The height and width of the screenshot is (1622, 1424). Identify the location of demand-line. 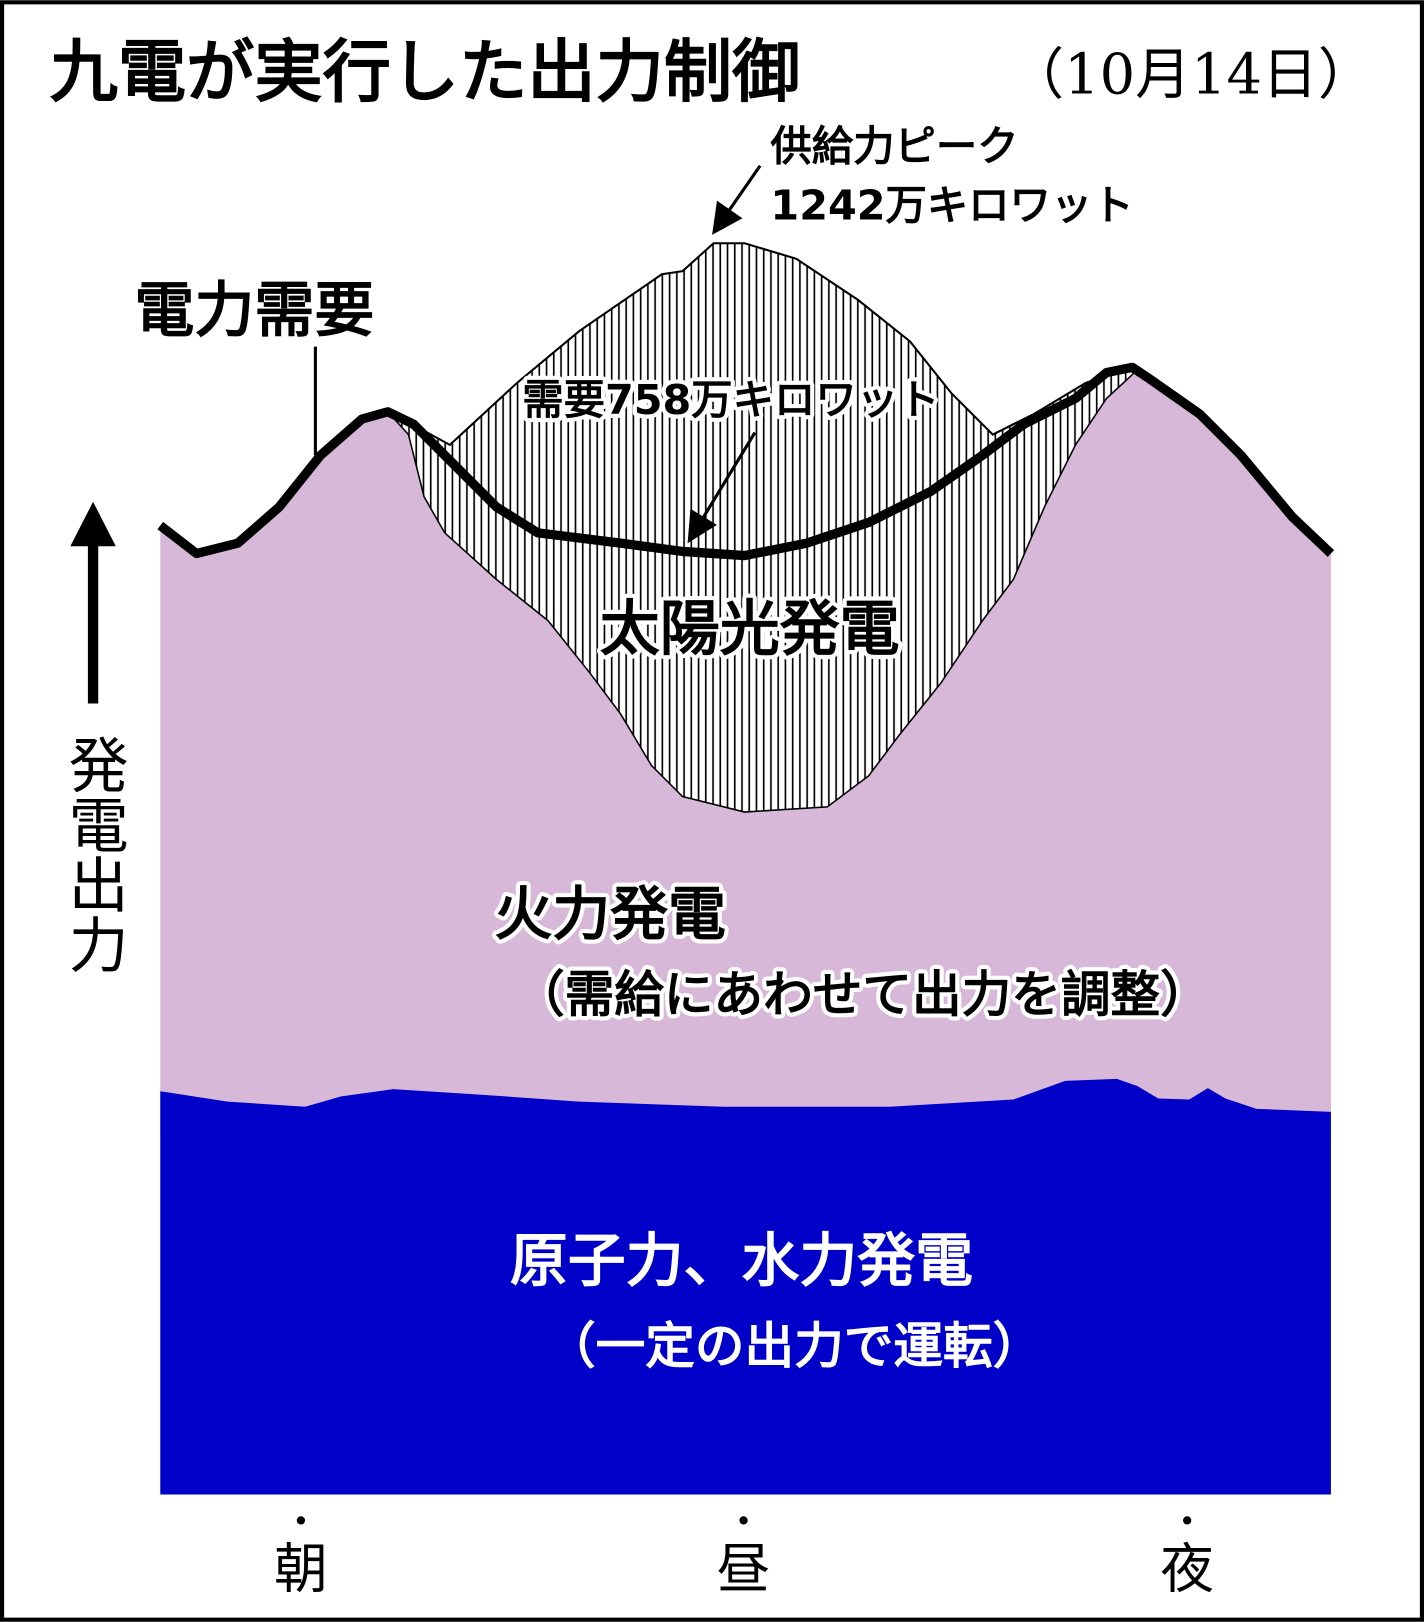
(746, 461).